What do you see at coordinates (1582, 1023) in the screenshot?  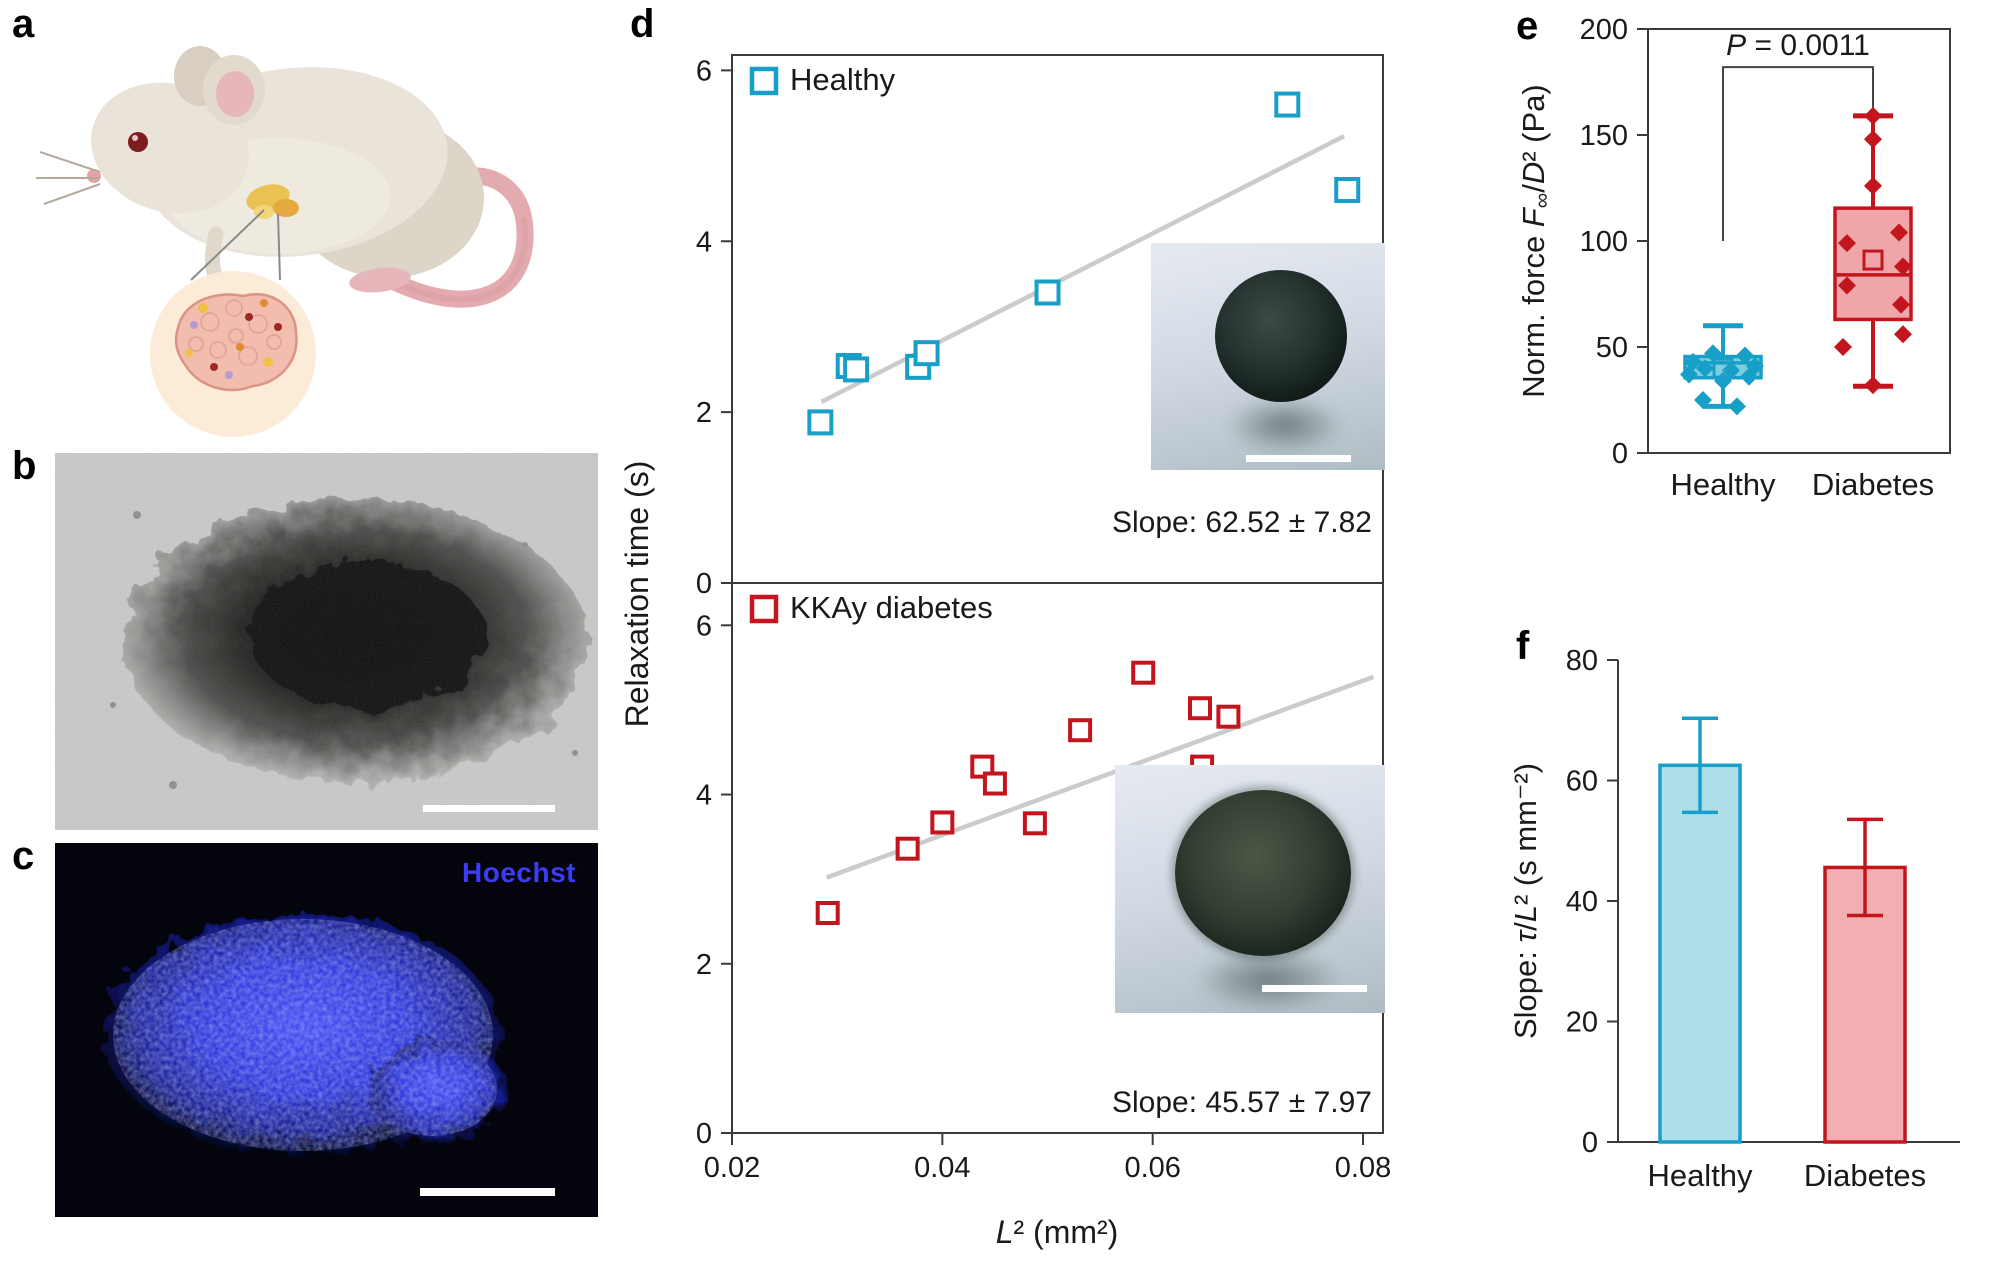 I see `y-tick-label: 20` at bounding box center [1582, 1023].